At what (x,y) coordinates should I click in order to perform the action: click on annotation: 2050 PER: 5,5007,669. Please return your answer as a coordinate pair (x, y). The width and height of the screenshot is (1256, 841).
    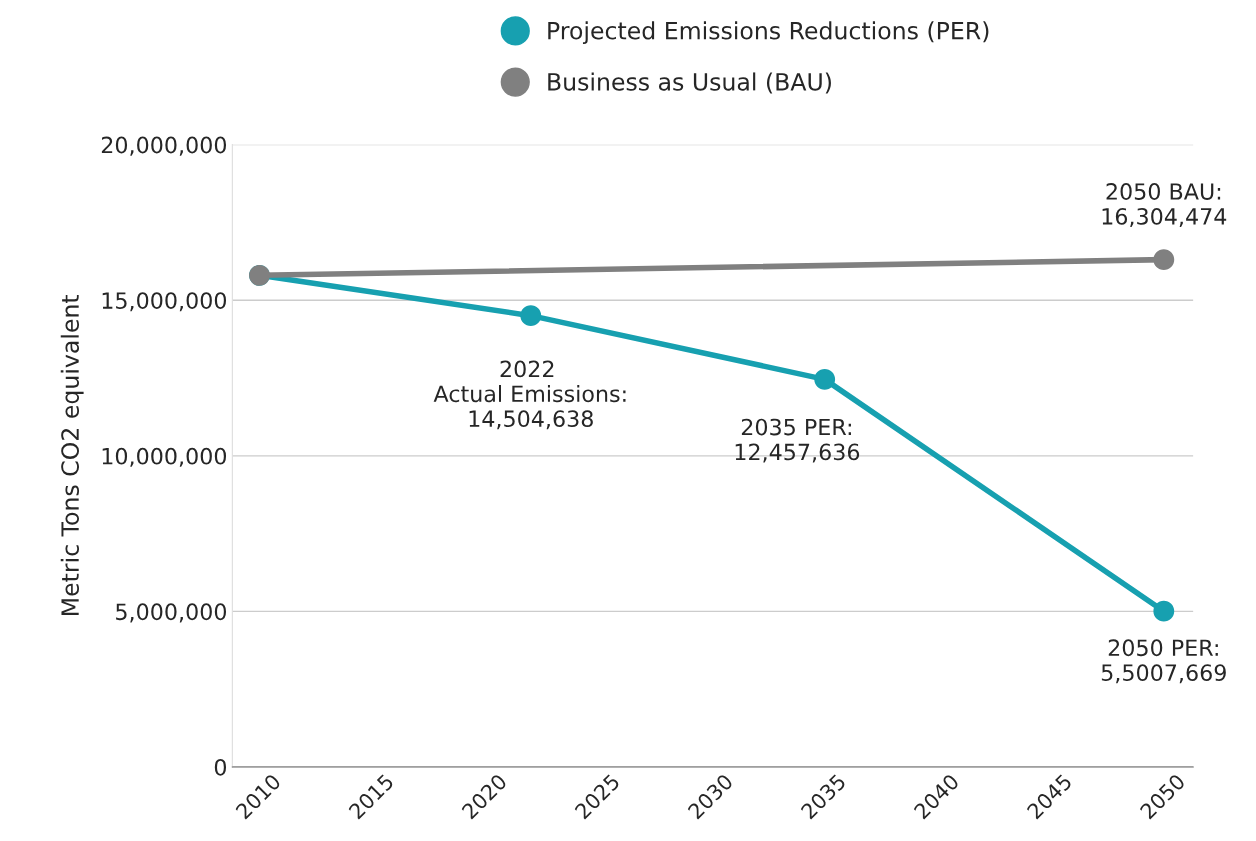
    Looking at the image, I should click on (1163, 661).